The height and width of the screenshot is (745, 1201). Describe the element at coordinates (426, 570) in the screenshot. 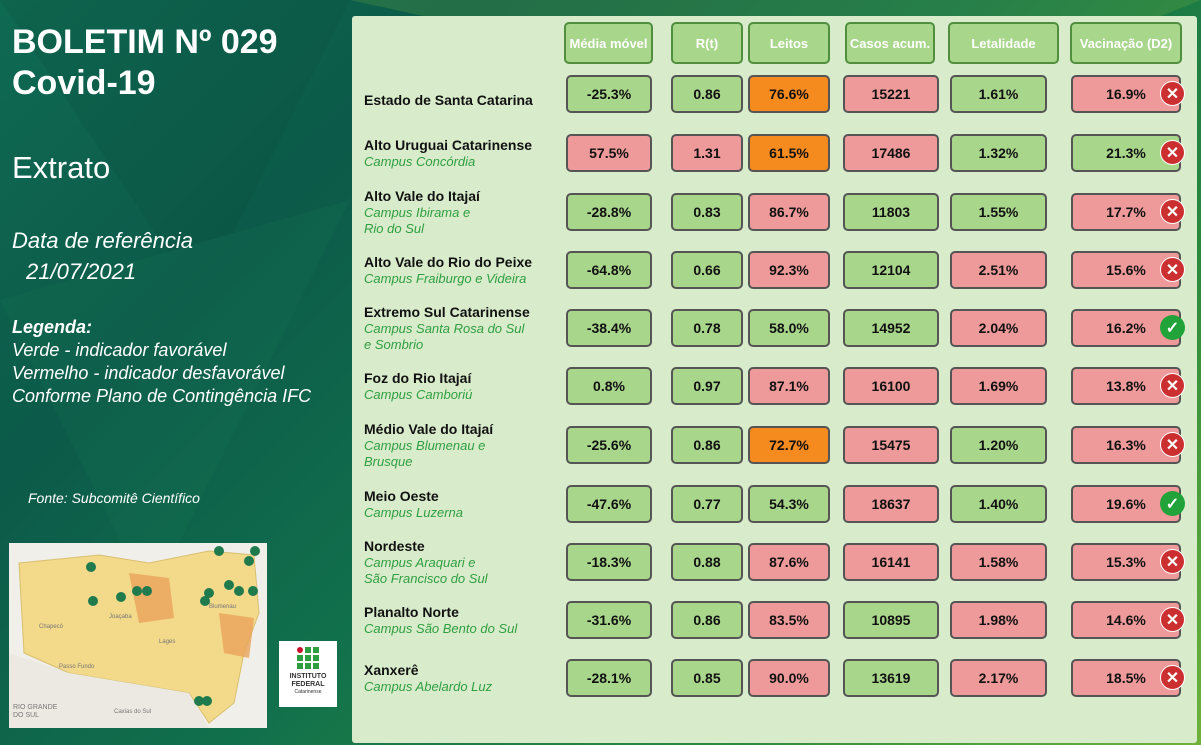

I see `campus-name: Campus Araquari e São Francisco do Sul` at that location.